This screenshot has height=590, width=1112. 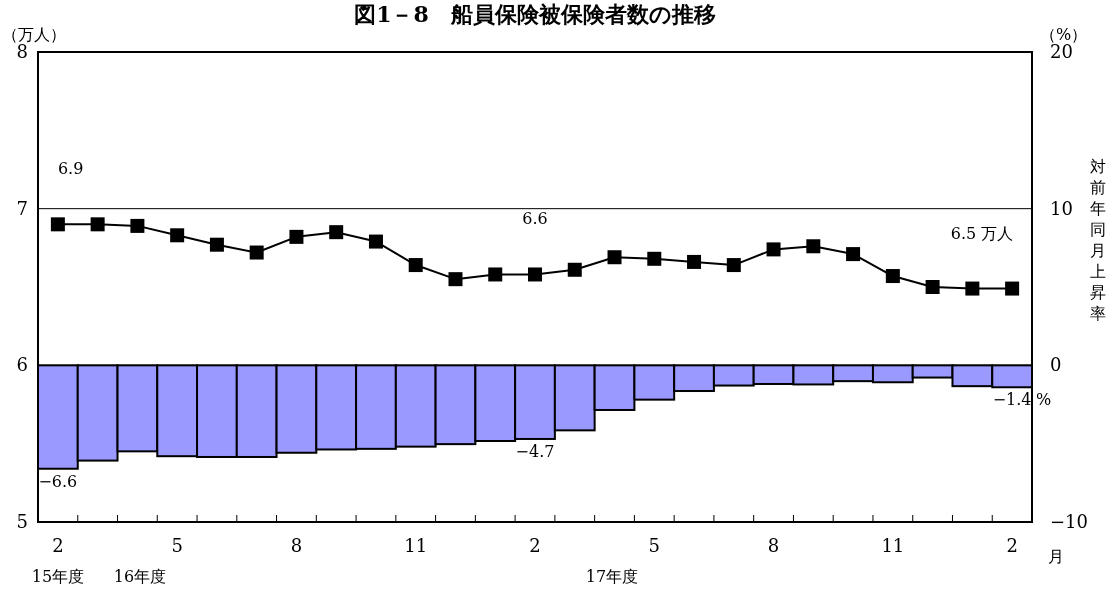 I want to click on chart-title: 図1－8 船員保険被保険者数の推移, so click(x=535, y=14).